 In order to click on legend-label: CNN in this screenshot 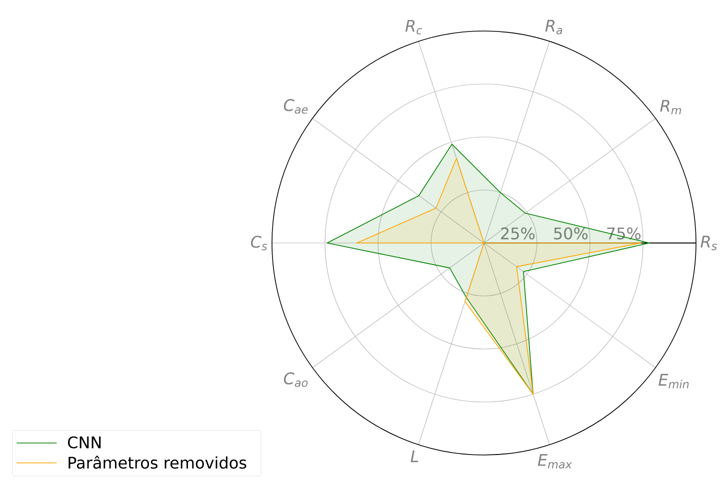, I will do `click(84, 442)`.